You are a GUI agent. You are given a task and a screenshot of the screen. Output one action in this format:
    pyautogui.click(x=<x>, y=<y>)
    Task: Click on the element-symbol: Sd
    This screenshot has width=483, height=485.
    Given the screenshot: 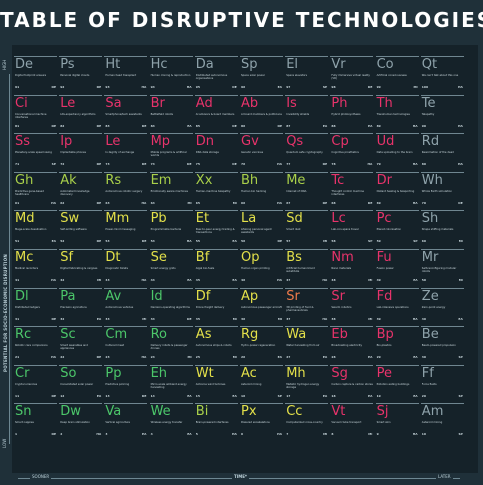 What is the action you would take?
    pyautogui.click(x=294, y=219)
    